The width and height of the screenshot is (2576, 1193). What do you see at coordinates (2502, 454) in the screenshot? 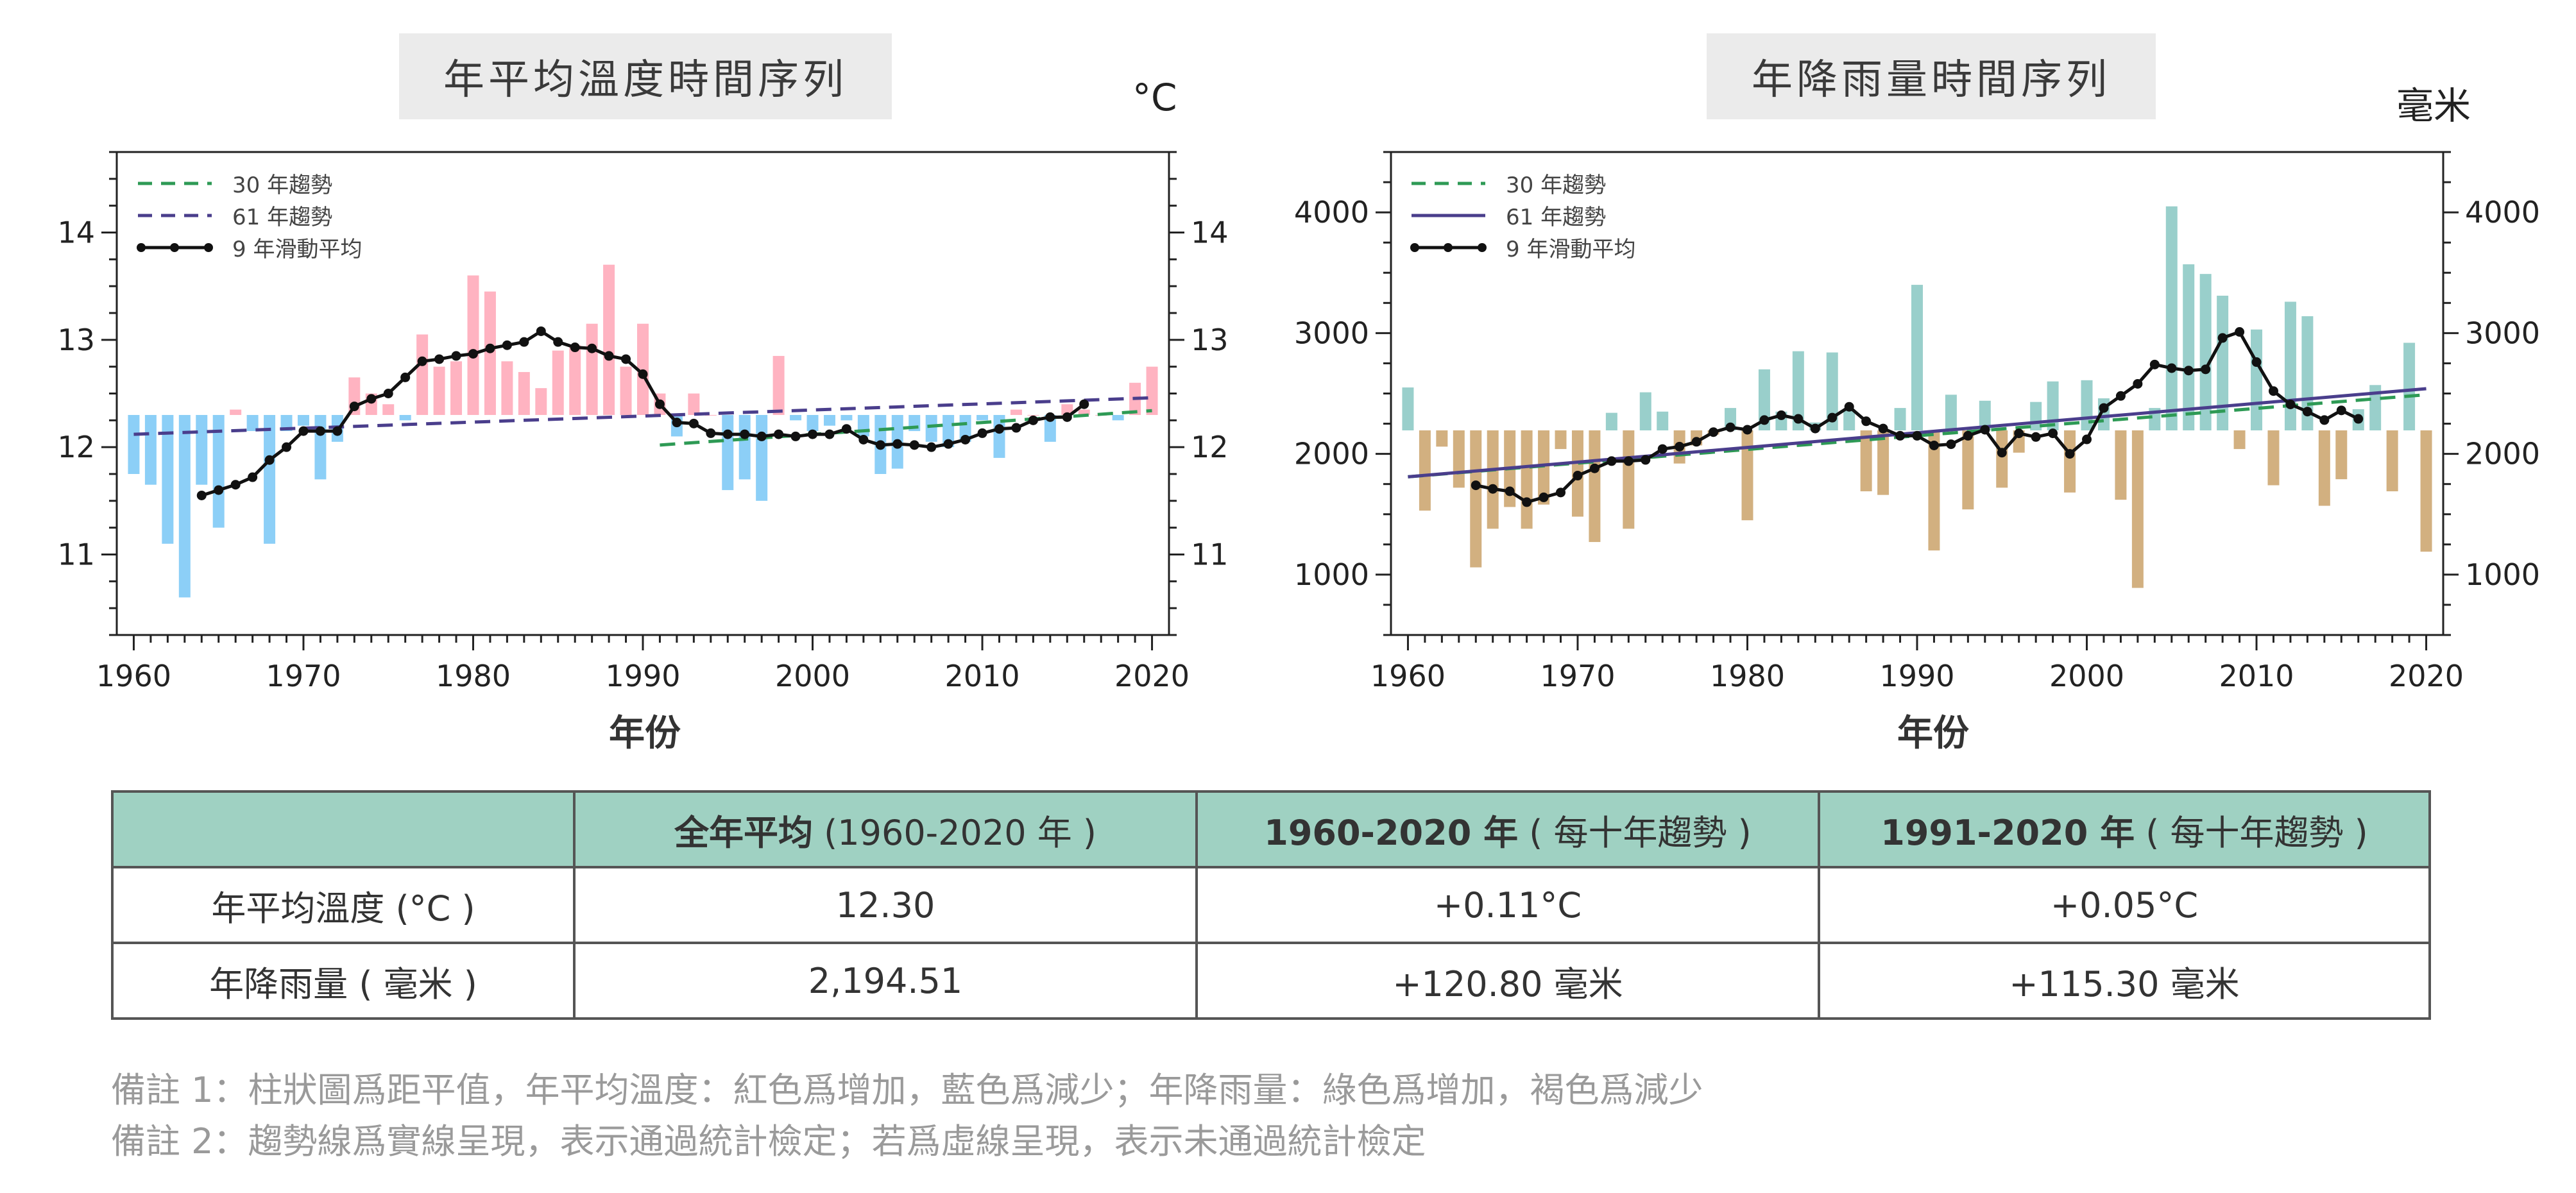
I see `y-tick-label-right: 2000` at bounding box center [2502, 454].